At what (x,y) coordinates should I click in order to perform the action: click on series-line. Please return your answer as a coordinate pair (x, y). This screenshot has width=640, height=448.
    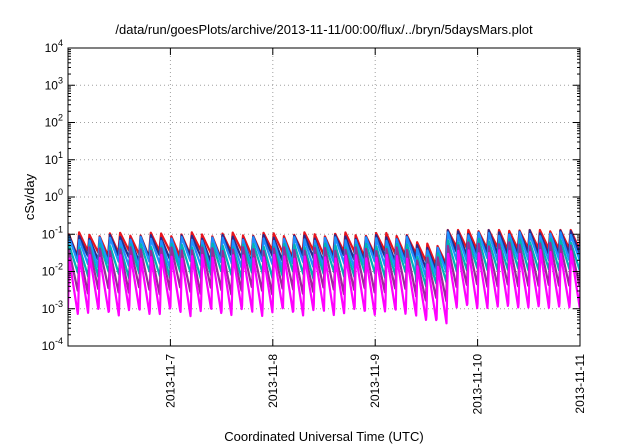
    Looking at the image, I should click on (324, 286).